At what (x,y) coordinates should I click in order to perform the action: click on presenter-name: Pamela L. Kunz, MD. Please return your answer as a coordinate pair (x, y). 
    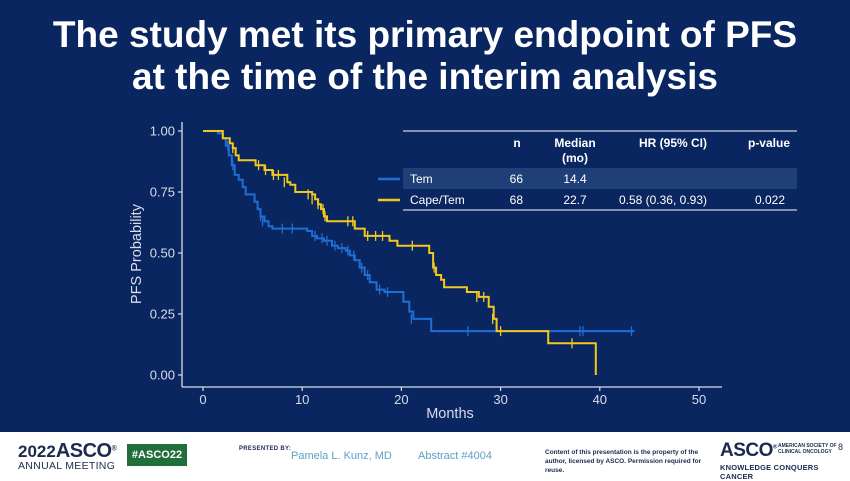
    Looking at the image, I should click on (341, 456).